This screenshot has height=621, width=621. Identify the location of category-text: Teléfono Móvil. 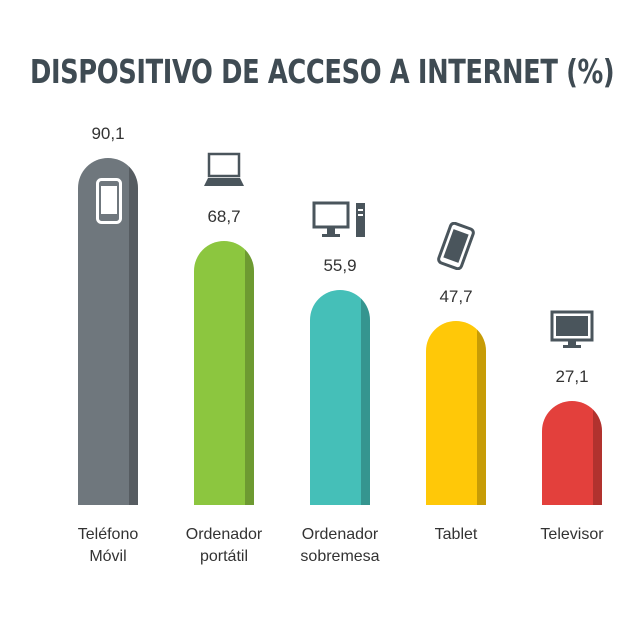
(108, 545).